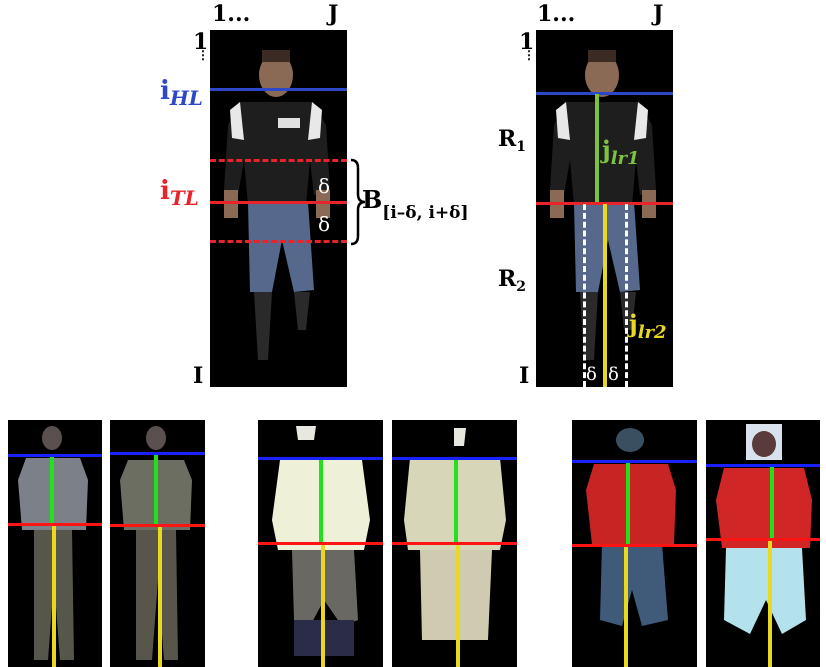 The width and height of the screenshot is (826, 667). I want to click on example-1a-leg-axis, so click(54, 596).